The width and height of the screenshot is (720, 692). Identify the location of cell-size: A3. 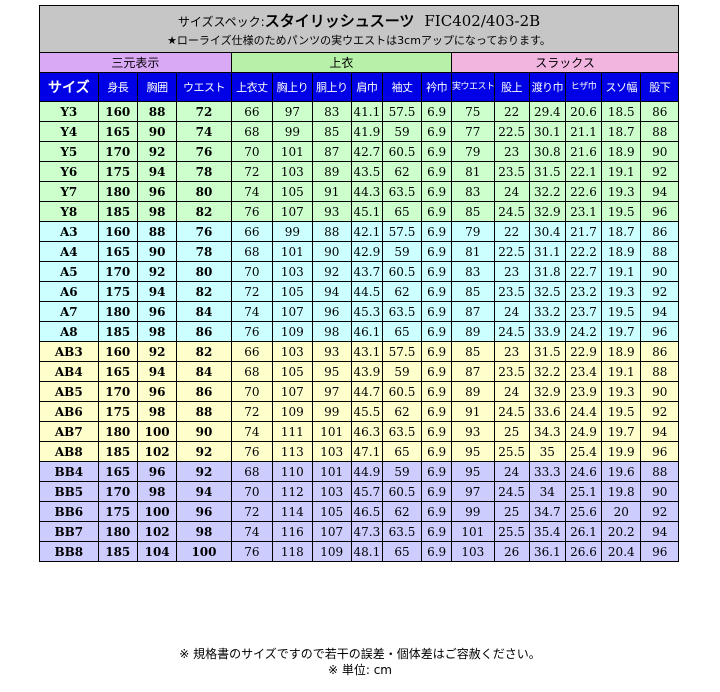
(69, 231).